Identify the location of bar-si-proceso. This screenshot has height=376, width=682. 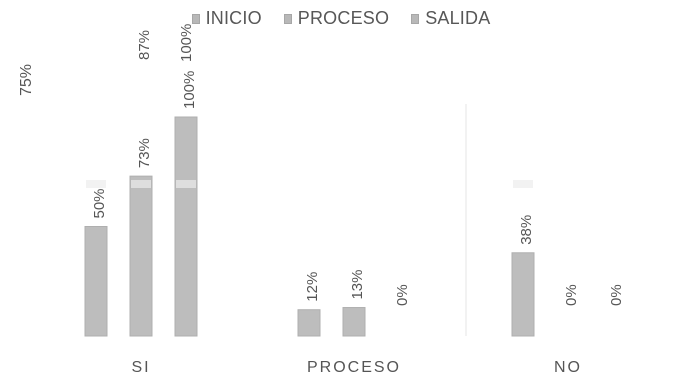
(141, 256).